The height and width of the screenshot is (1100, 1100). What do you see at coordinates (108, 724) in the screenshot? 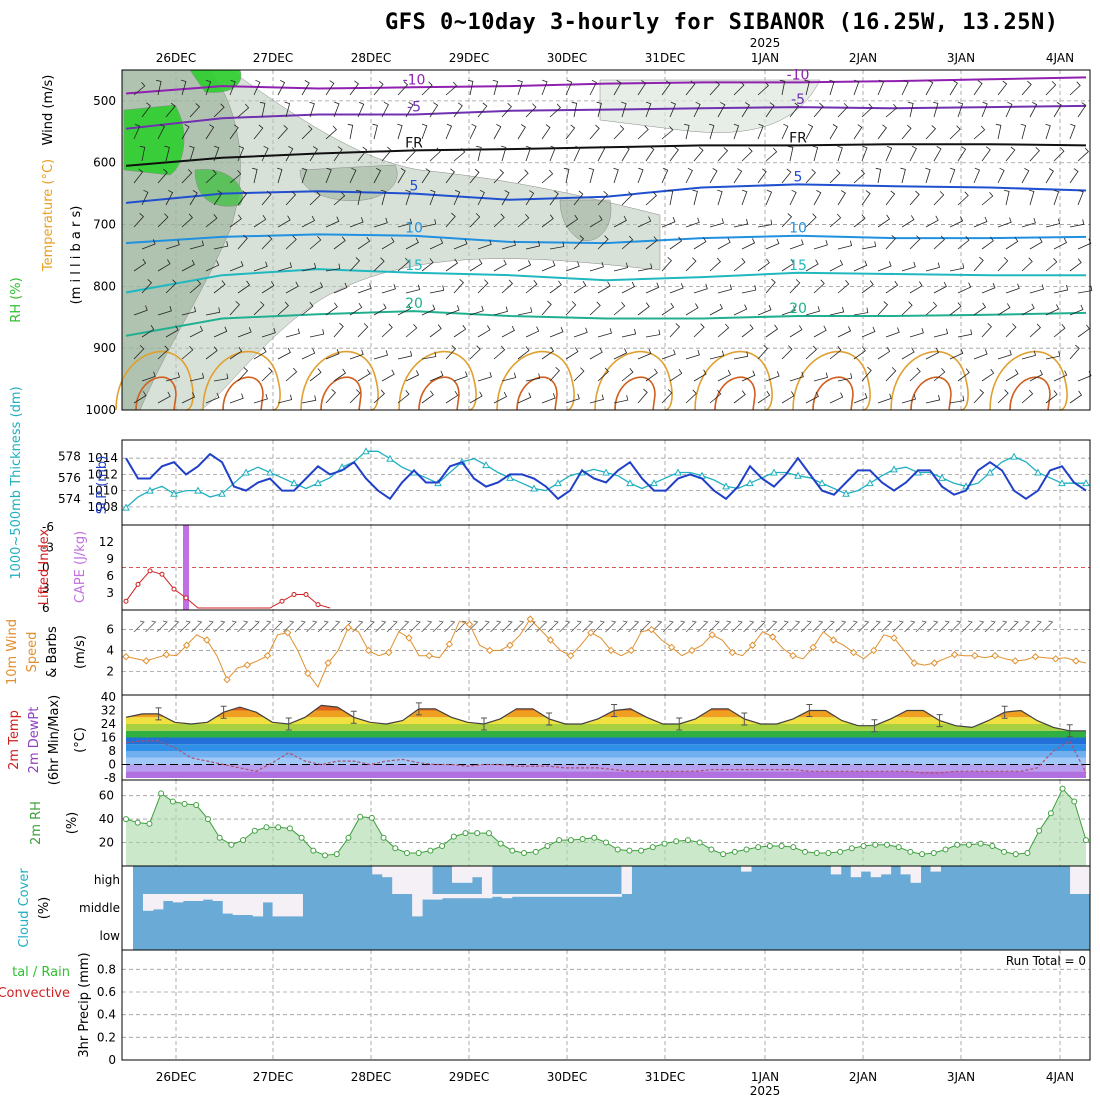
I see `ytick-temp-24: 24` at bounding box center [108, 724].